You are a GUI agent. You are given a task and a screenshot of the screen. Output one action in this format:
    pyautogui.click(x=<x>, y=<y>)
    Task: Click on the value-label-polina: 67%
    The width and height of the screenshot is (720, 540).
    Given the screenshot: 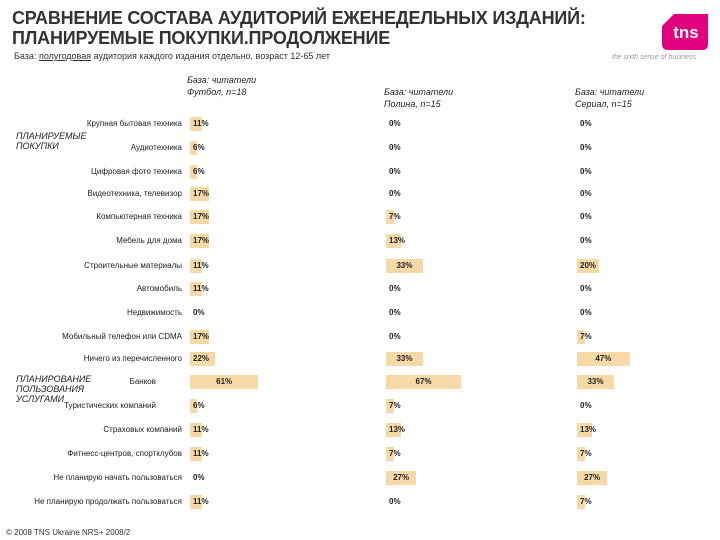 What is the action you would take?
    pyautogui.click(x=423, y=381)
    